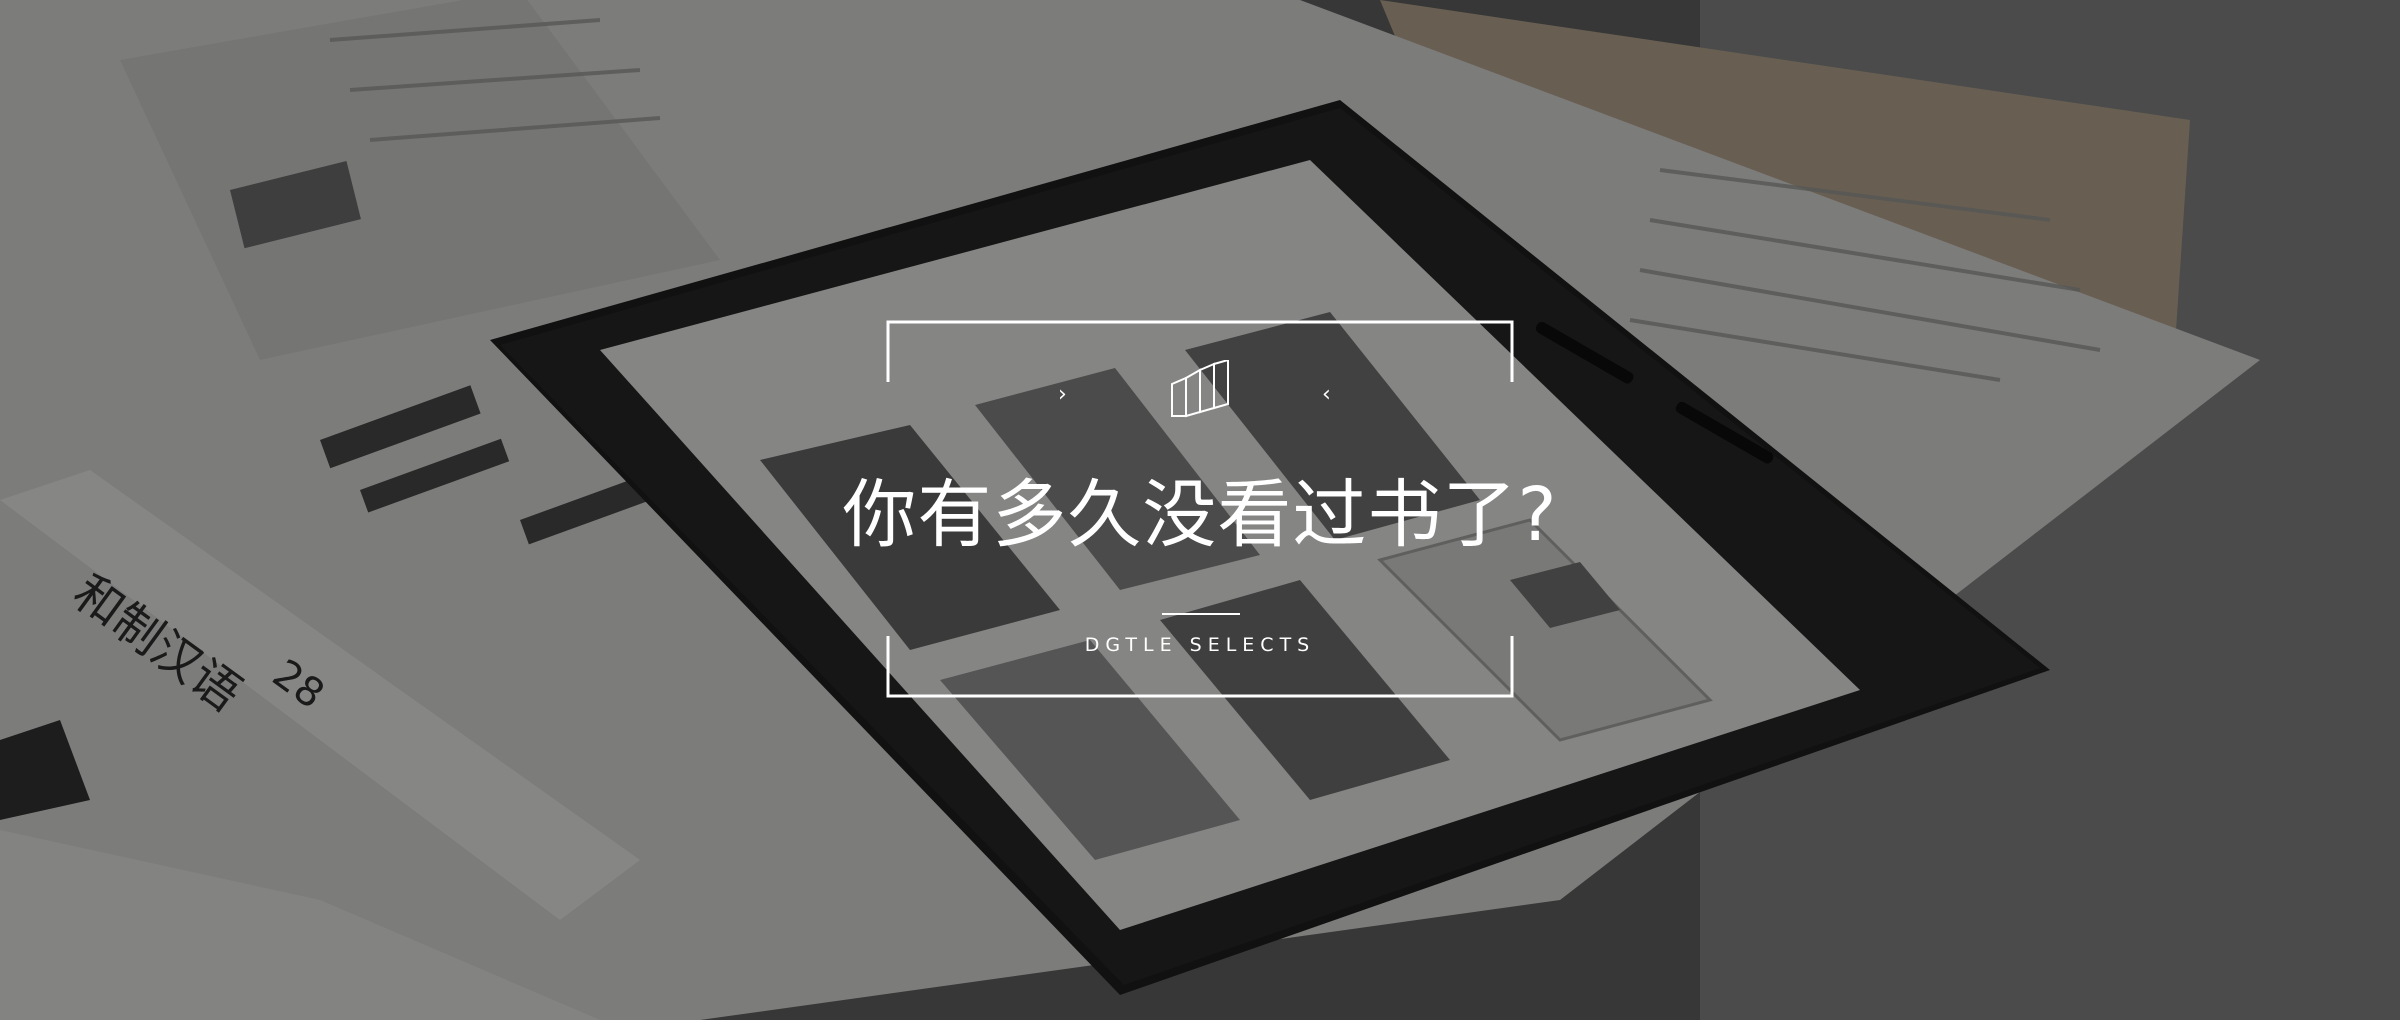 The image size is (2400, 1020). What do you see at coordinates (300, 925) in the screenshot?
I see `fabric` at bounding box center [300, 925].